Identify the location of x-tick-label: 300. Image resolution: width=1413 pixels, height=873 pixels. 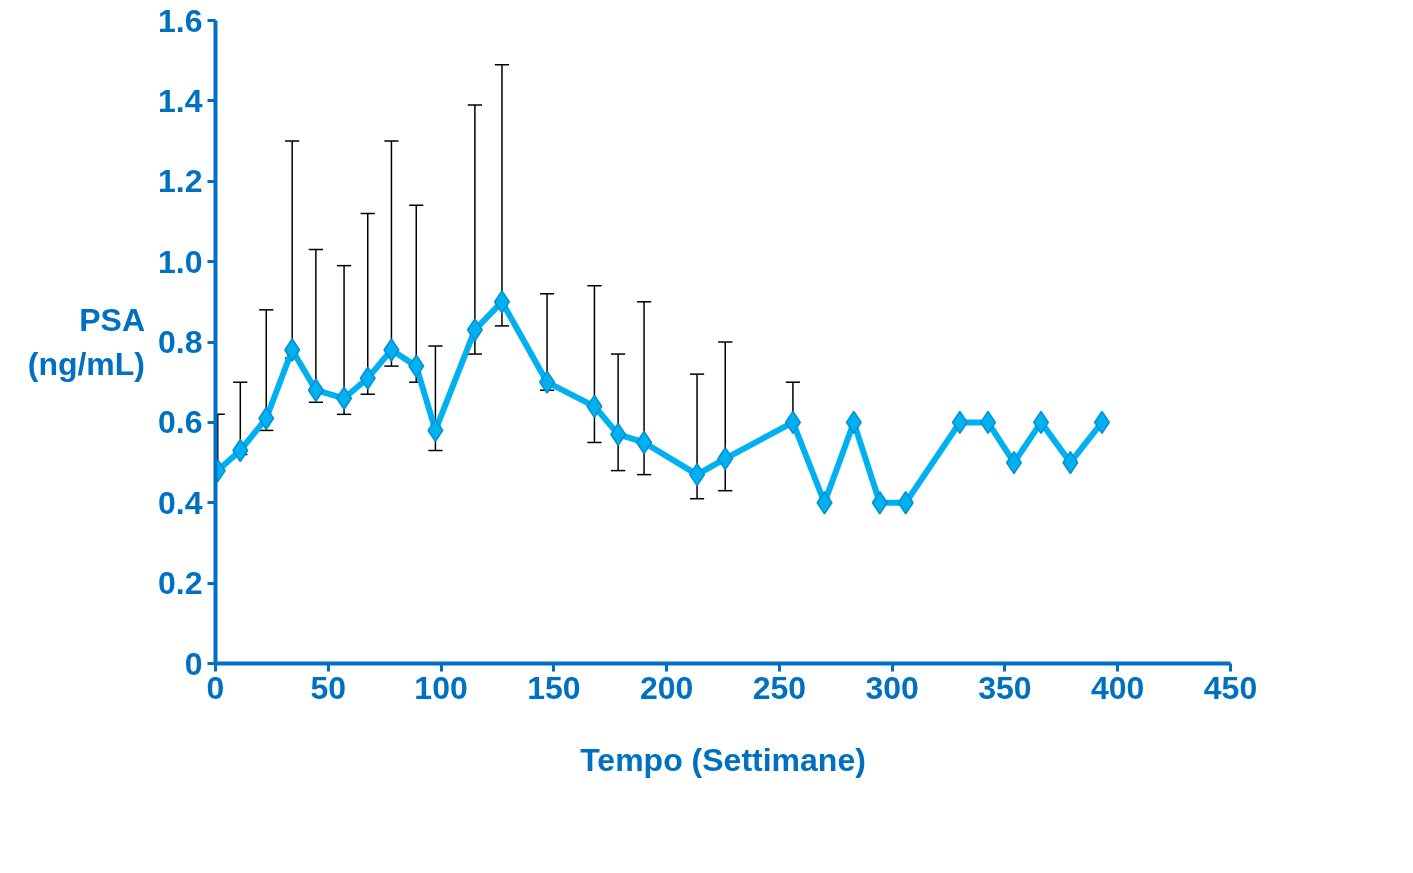
(892, 687).